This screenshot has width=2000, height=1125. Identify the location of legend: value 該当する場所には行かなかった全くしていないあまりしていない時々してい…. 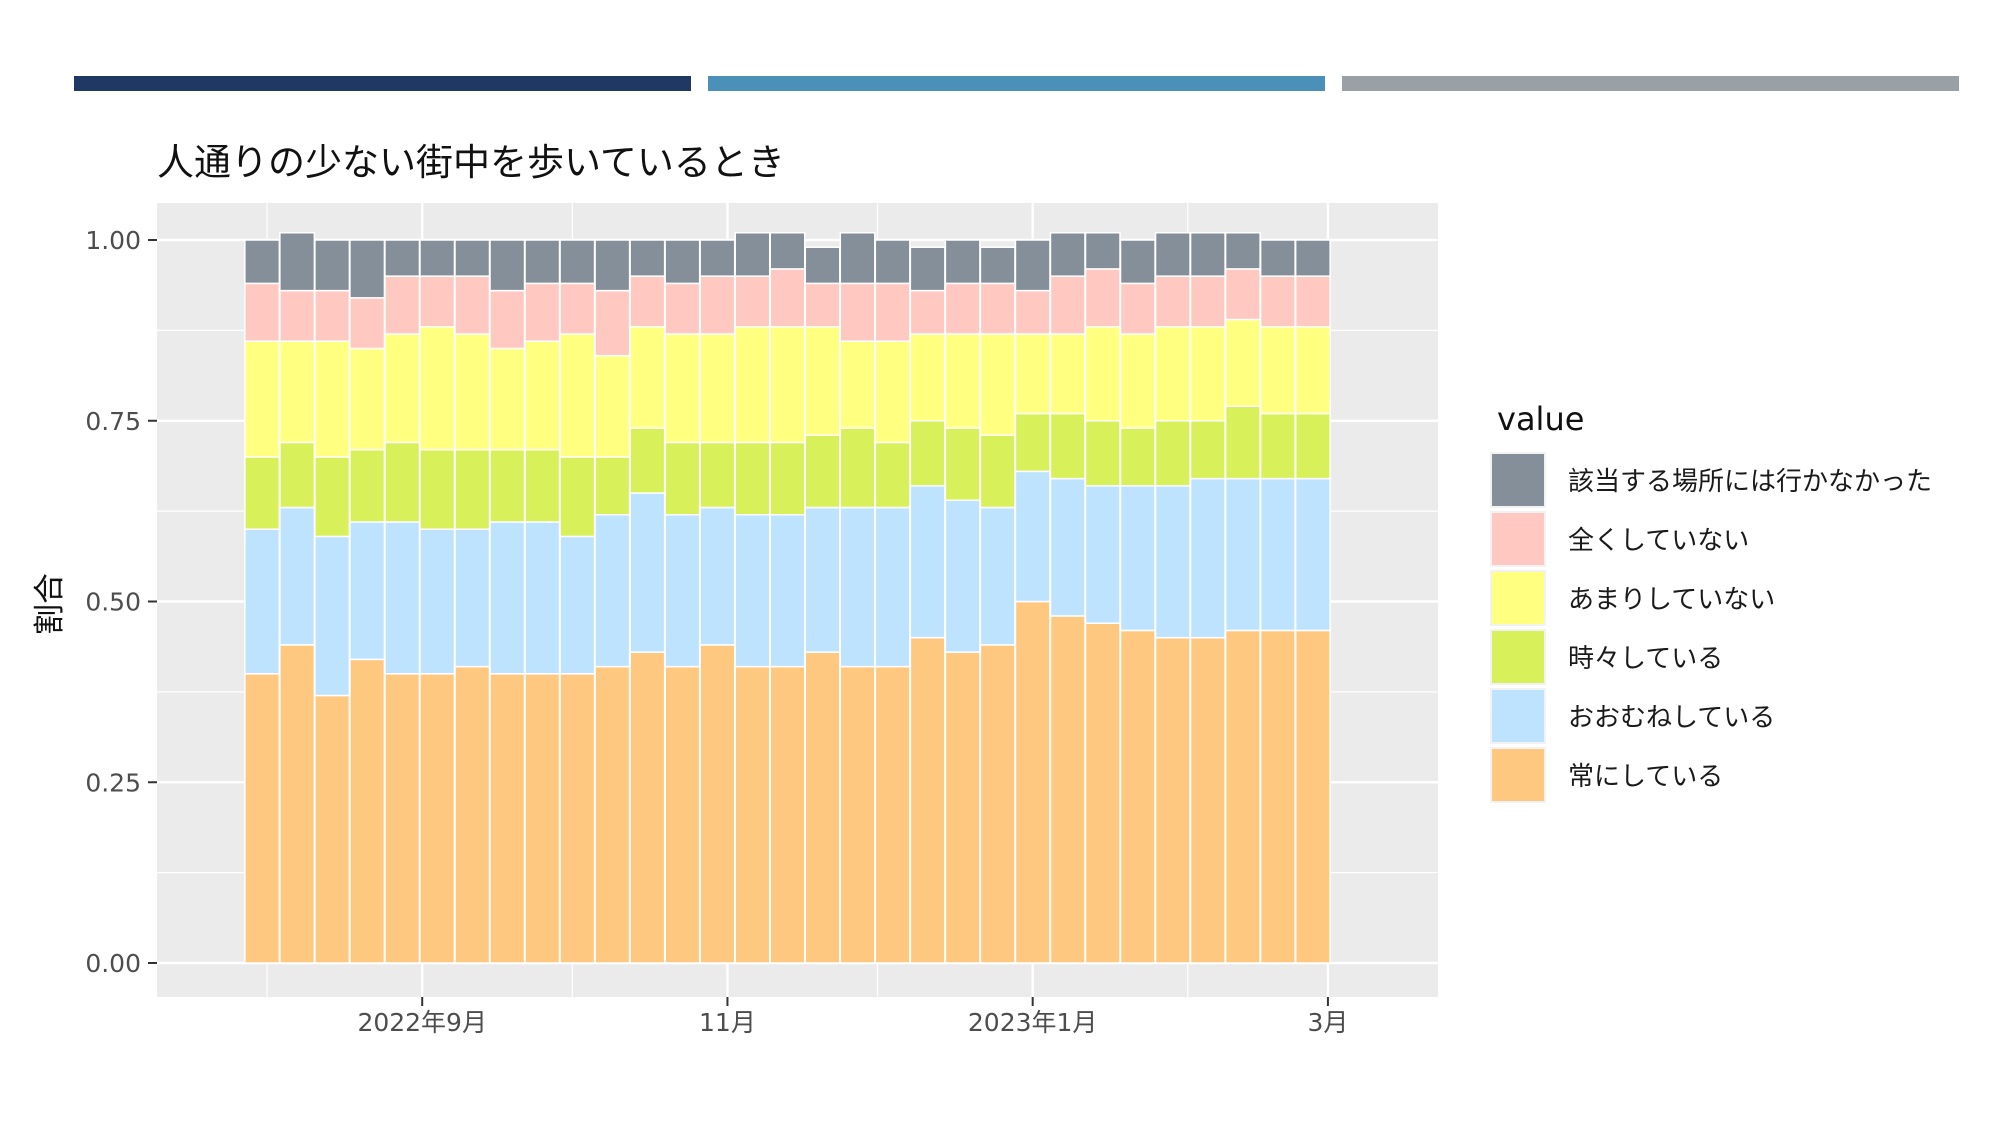
(1711, 601).